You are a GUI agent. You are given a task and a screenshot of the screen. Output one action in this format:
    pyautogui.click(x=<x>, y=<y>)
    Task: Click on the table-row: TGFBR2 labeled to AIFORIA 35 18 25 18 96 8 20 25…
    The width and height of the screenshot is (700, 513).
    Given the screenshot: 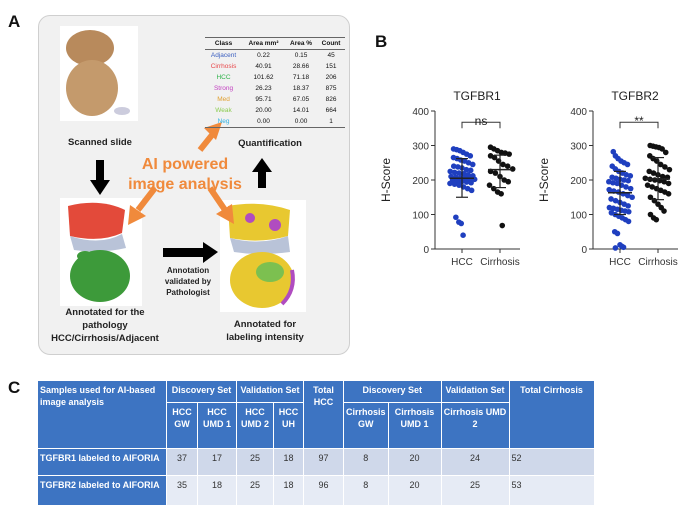 What is the action you would take?
    pyautogui.click(x=316, y=490)
    